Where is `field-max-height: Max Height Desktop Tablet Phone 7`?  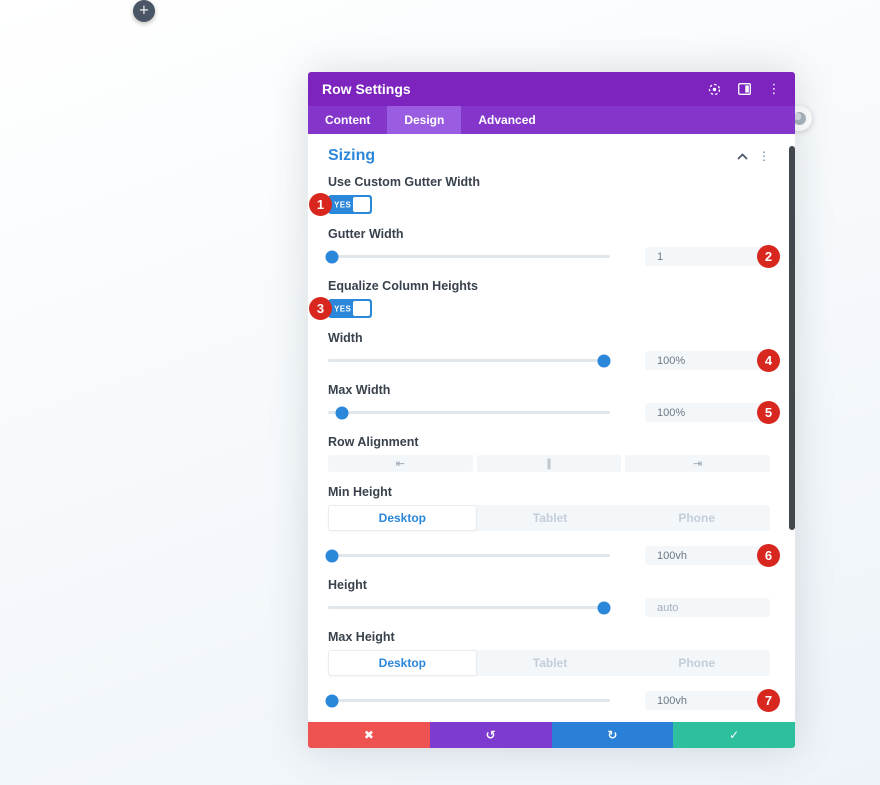 field-max-height: Max Height Desktop Tablet Phone 7 is located at coordinates (552, 670).